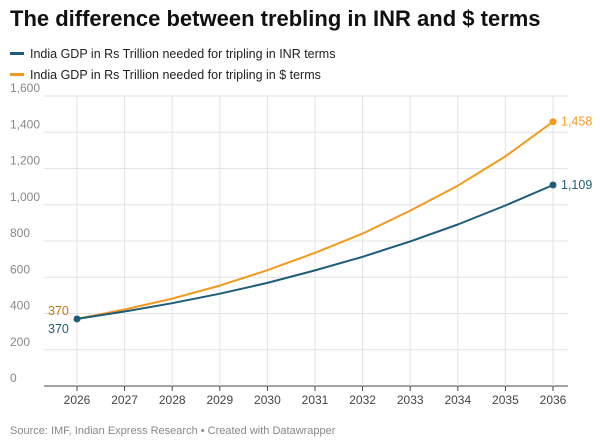 The image size is (600, 447). What do you see at coordinates (362, 400) in the screenshot?
I see `x-tick-label: 2032` at bounding box center [362, 400].